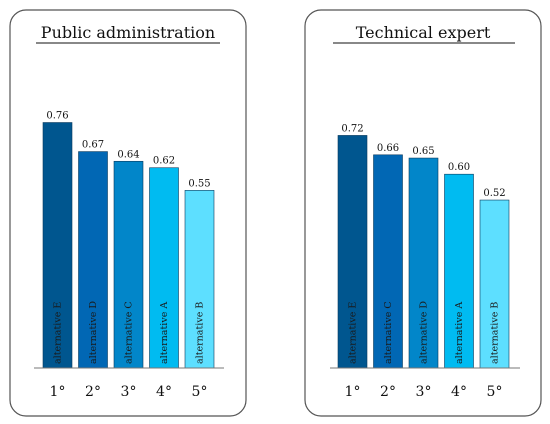  What do you see at coordinates (93, 145) in the screenshot?
I see `bar-value-label: 0.67` at bounding box center [93, 145].